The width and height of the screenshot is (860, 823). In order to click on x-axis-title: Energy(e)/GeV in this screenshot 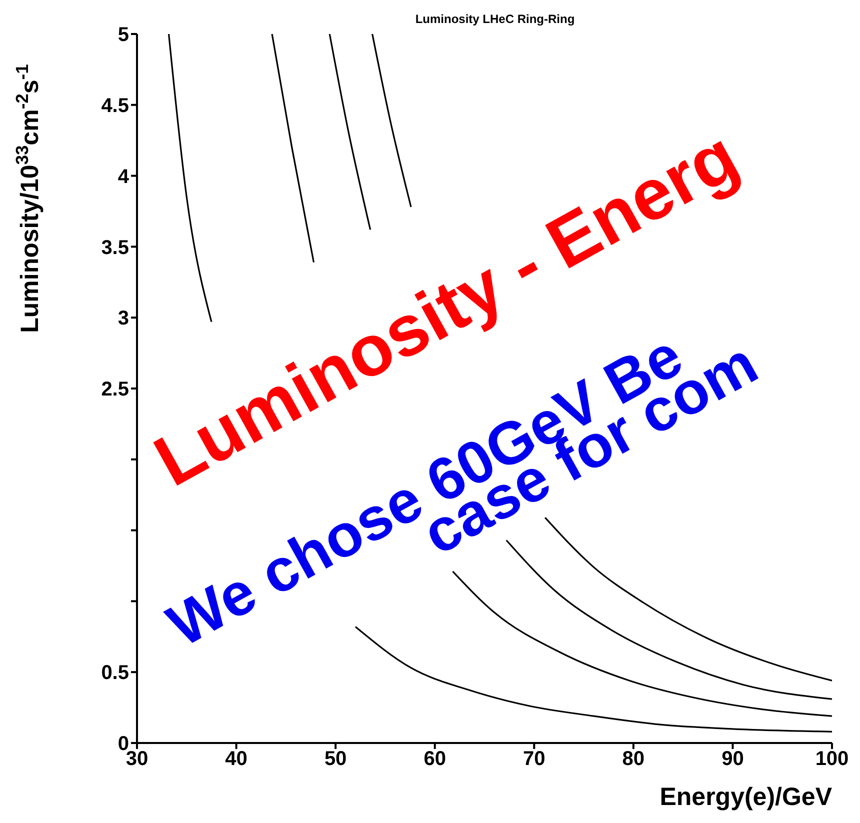, I will do `click(746, 797)`.